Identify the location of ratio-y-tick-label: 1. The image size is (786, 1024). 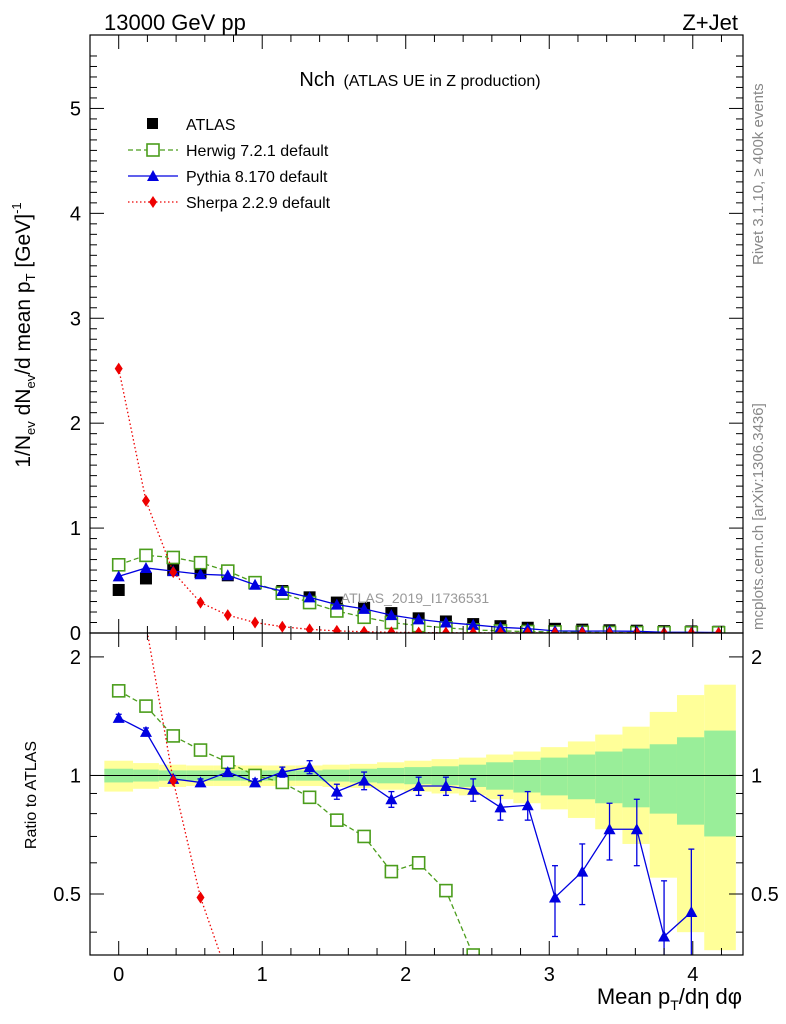
(75, 776).